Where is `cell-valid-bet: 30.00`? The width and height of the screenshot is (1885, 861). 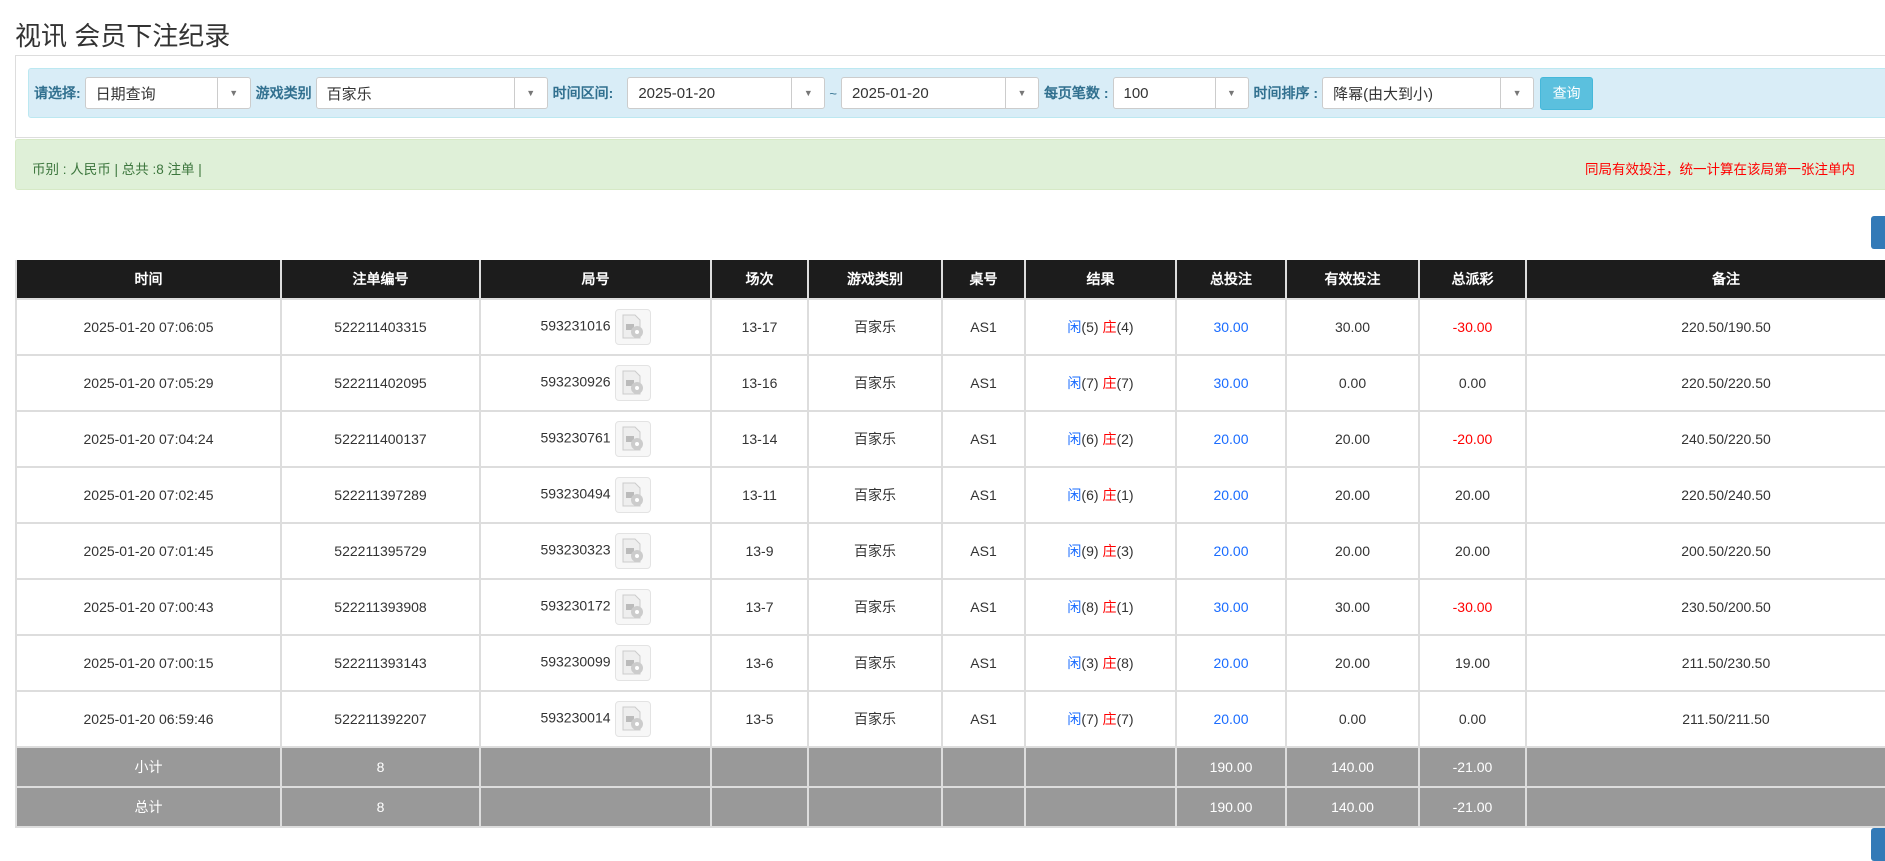
cell-valid-bet: 30.00 is located at coordinates (1352, 607).